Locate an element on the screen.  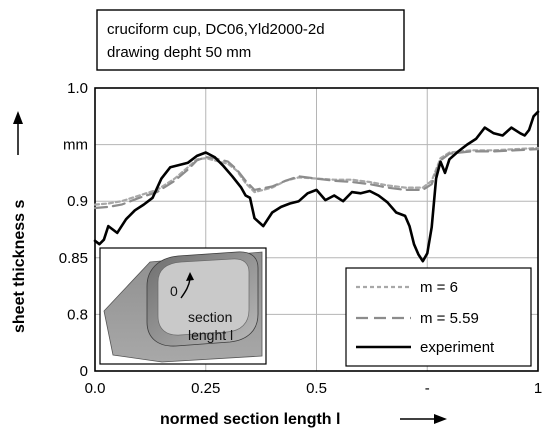
legend-label-m6: m = 6 is located at coordinates (439, 287).